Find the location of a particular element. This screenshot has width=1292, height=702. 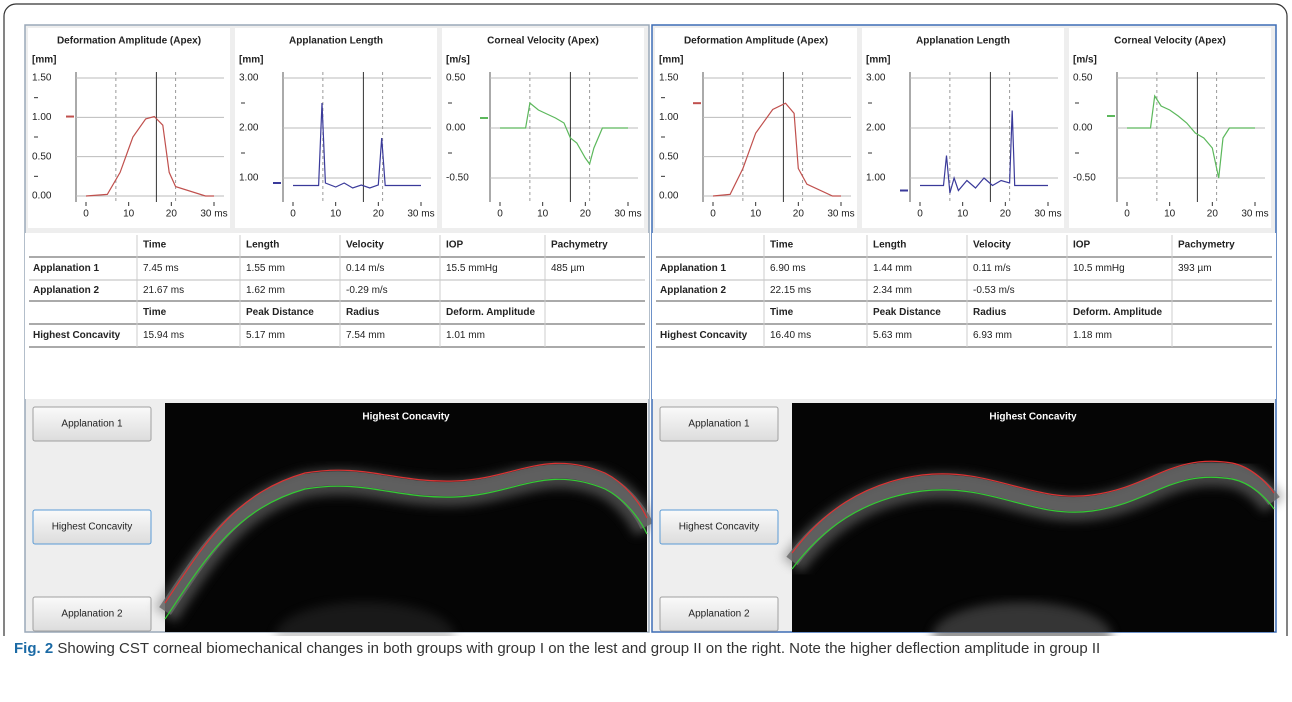

cell: 485 µm is located at coordinates (568, 268).